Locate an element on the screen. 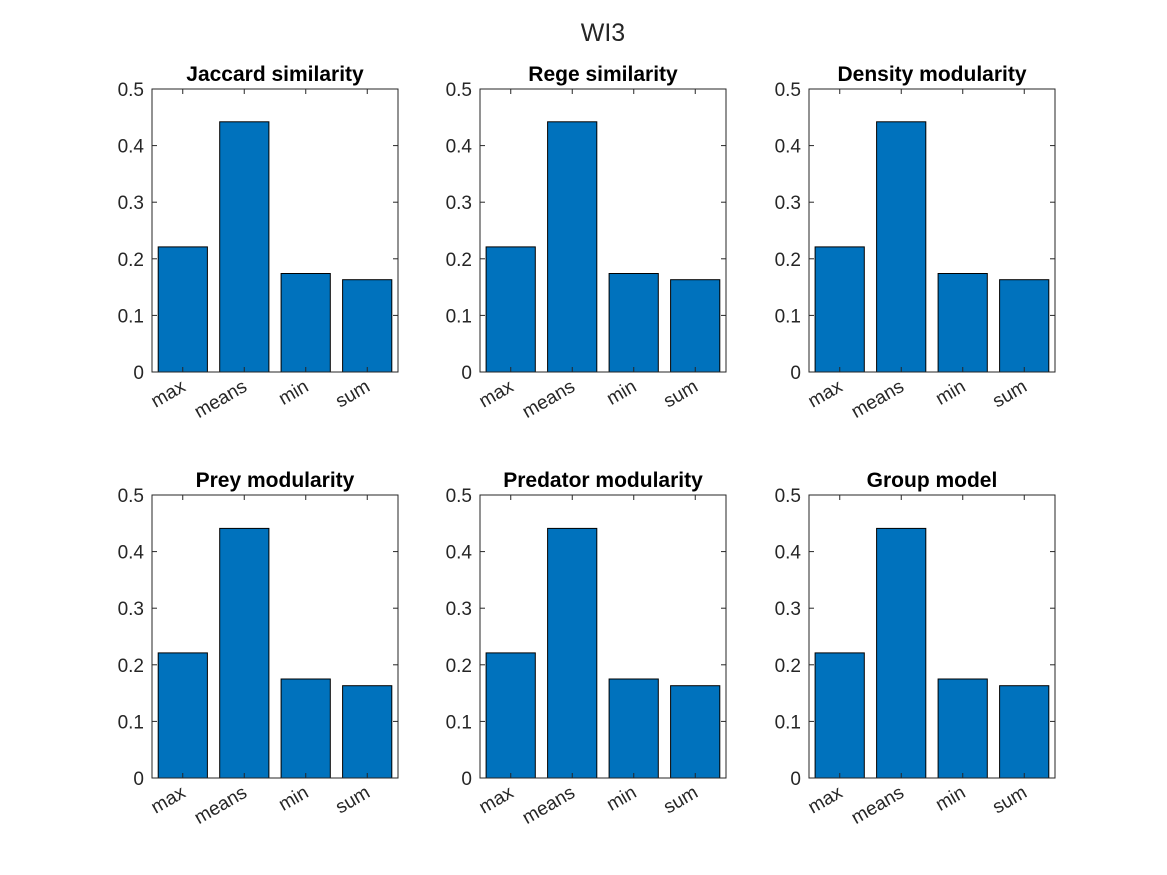  subplot-title: Rege similarity is located at coordinates (603, 74).